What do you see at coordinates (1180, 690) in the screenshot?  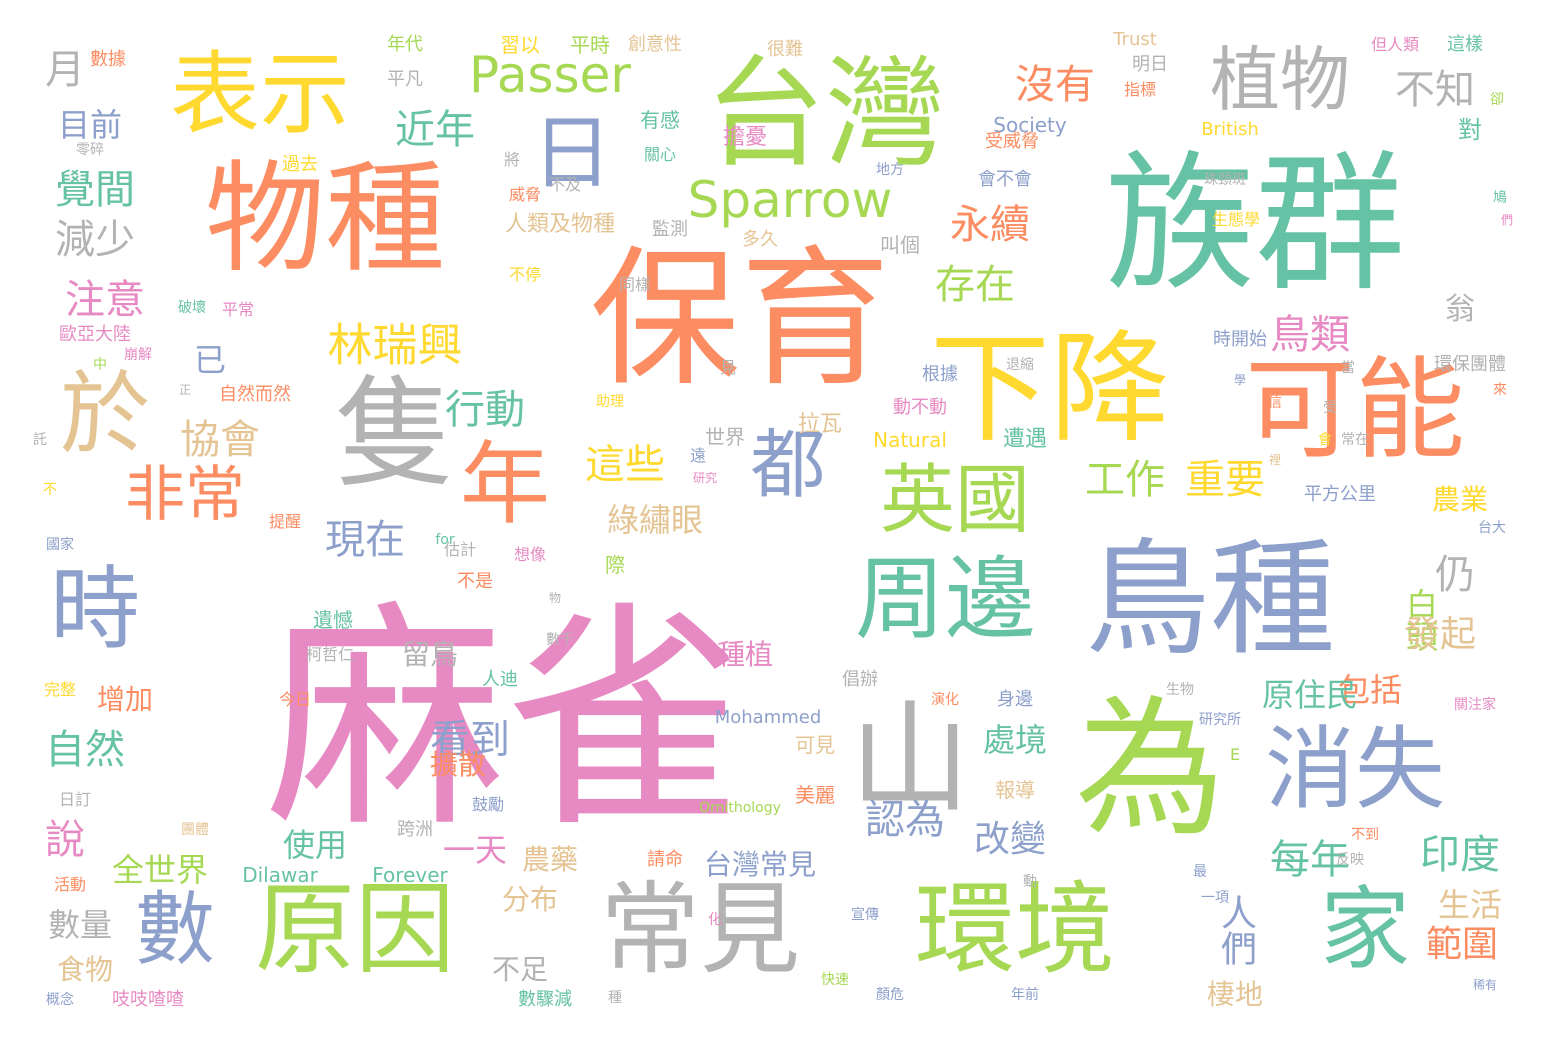 I see `word: 生物` at bounding box center [1180, 690].